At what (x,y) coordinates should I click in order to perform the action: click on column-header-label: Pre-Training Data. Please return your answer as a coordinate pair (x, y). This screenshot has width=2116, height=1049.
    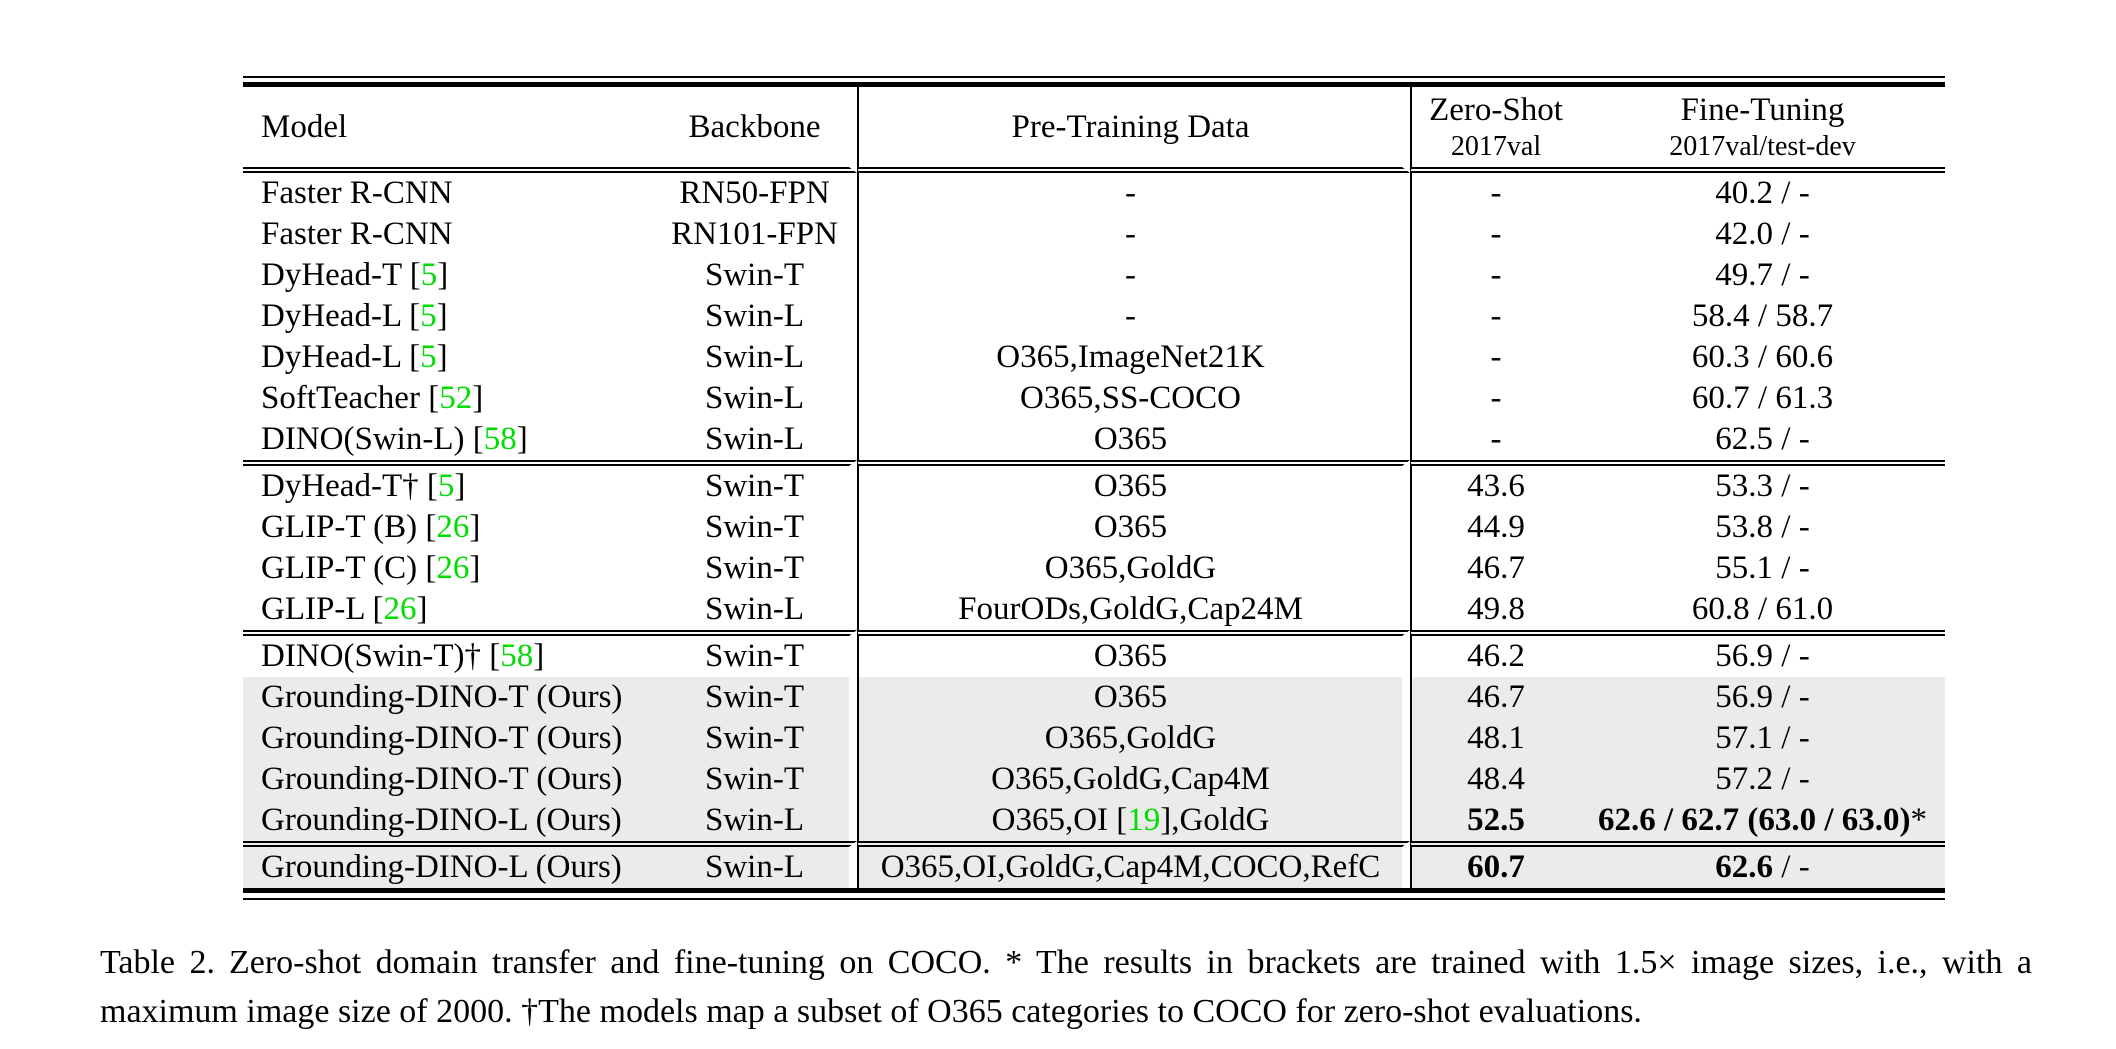
    Looking at the image, I should click on (1130, 127).